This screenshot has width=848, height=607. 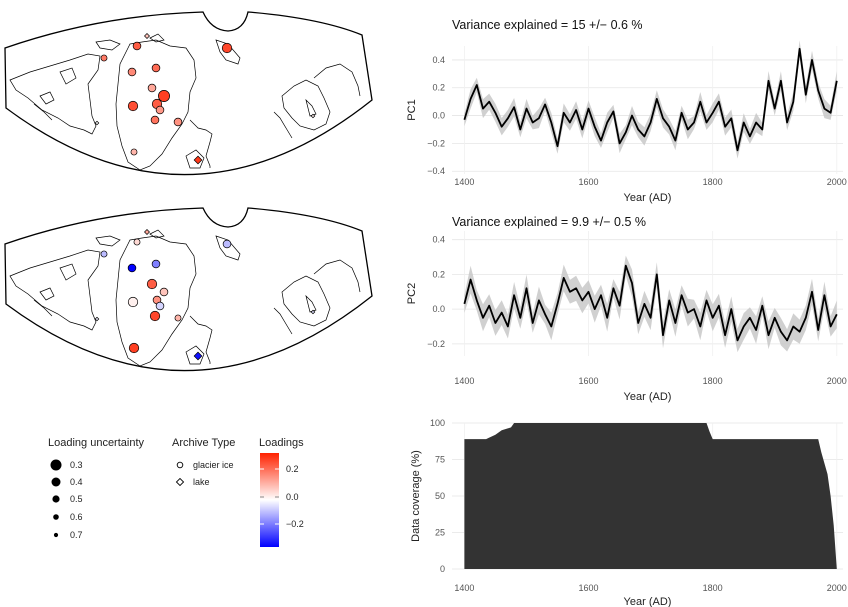 I want to click on legend-size-label: 0.4, so click(x=76, y=482).